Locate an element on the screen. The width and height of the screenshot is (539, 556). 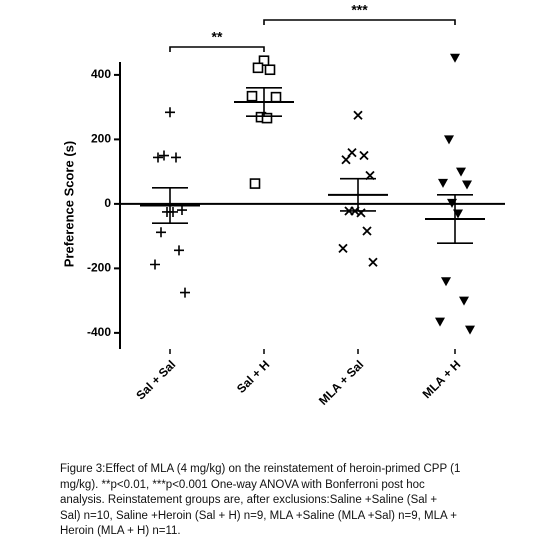
y-tick-label: -200 is located at coordinates (99, 268).